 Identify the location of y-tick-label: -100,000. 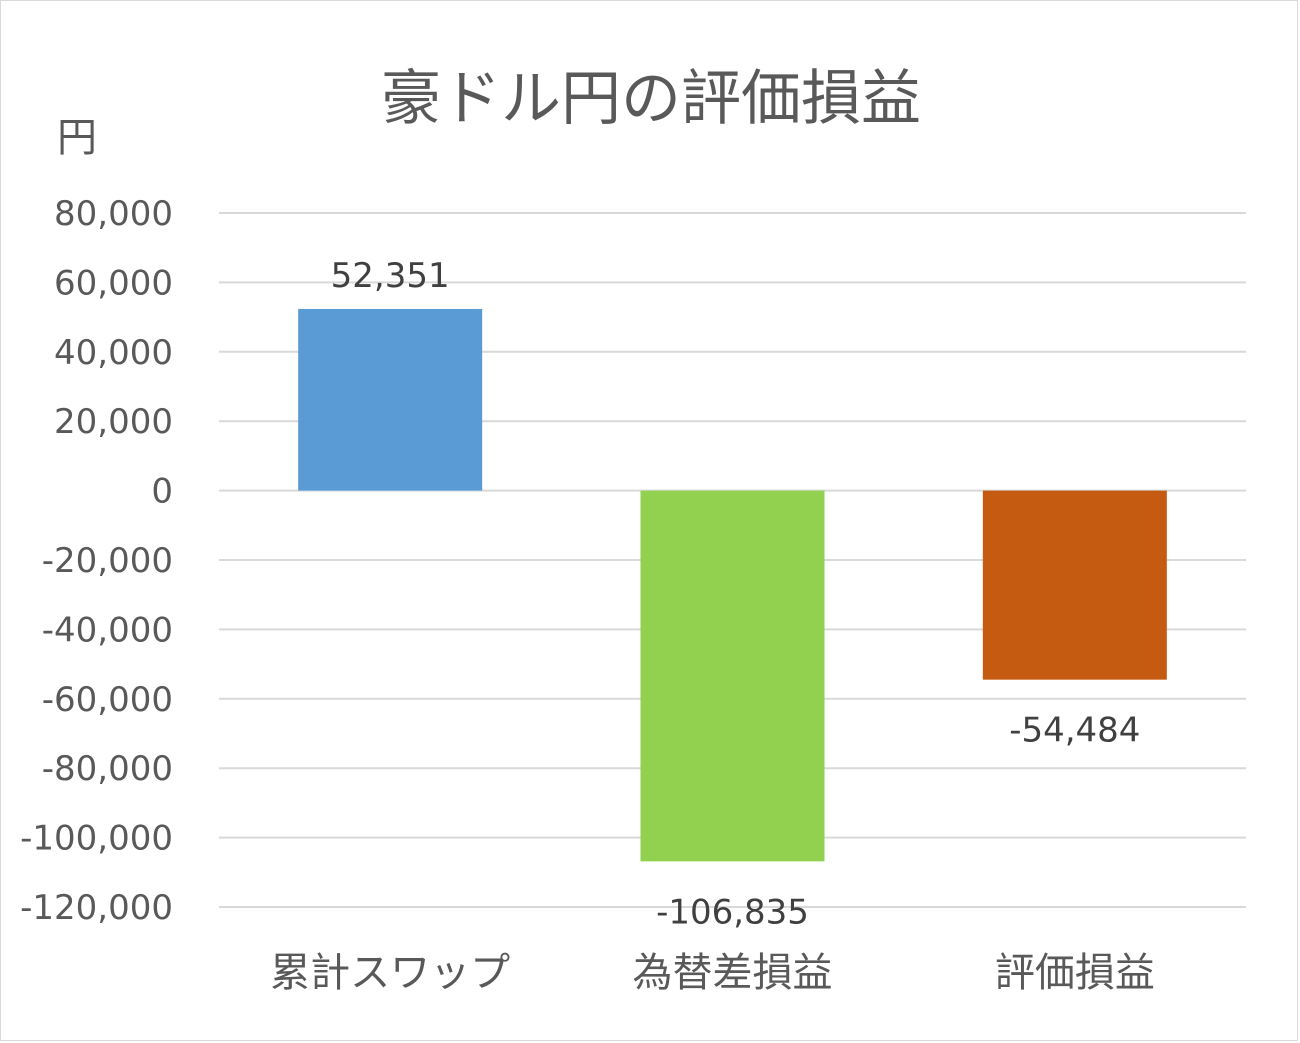
(96, 839).